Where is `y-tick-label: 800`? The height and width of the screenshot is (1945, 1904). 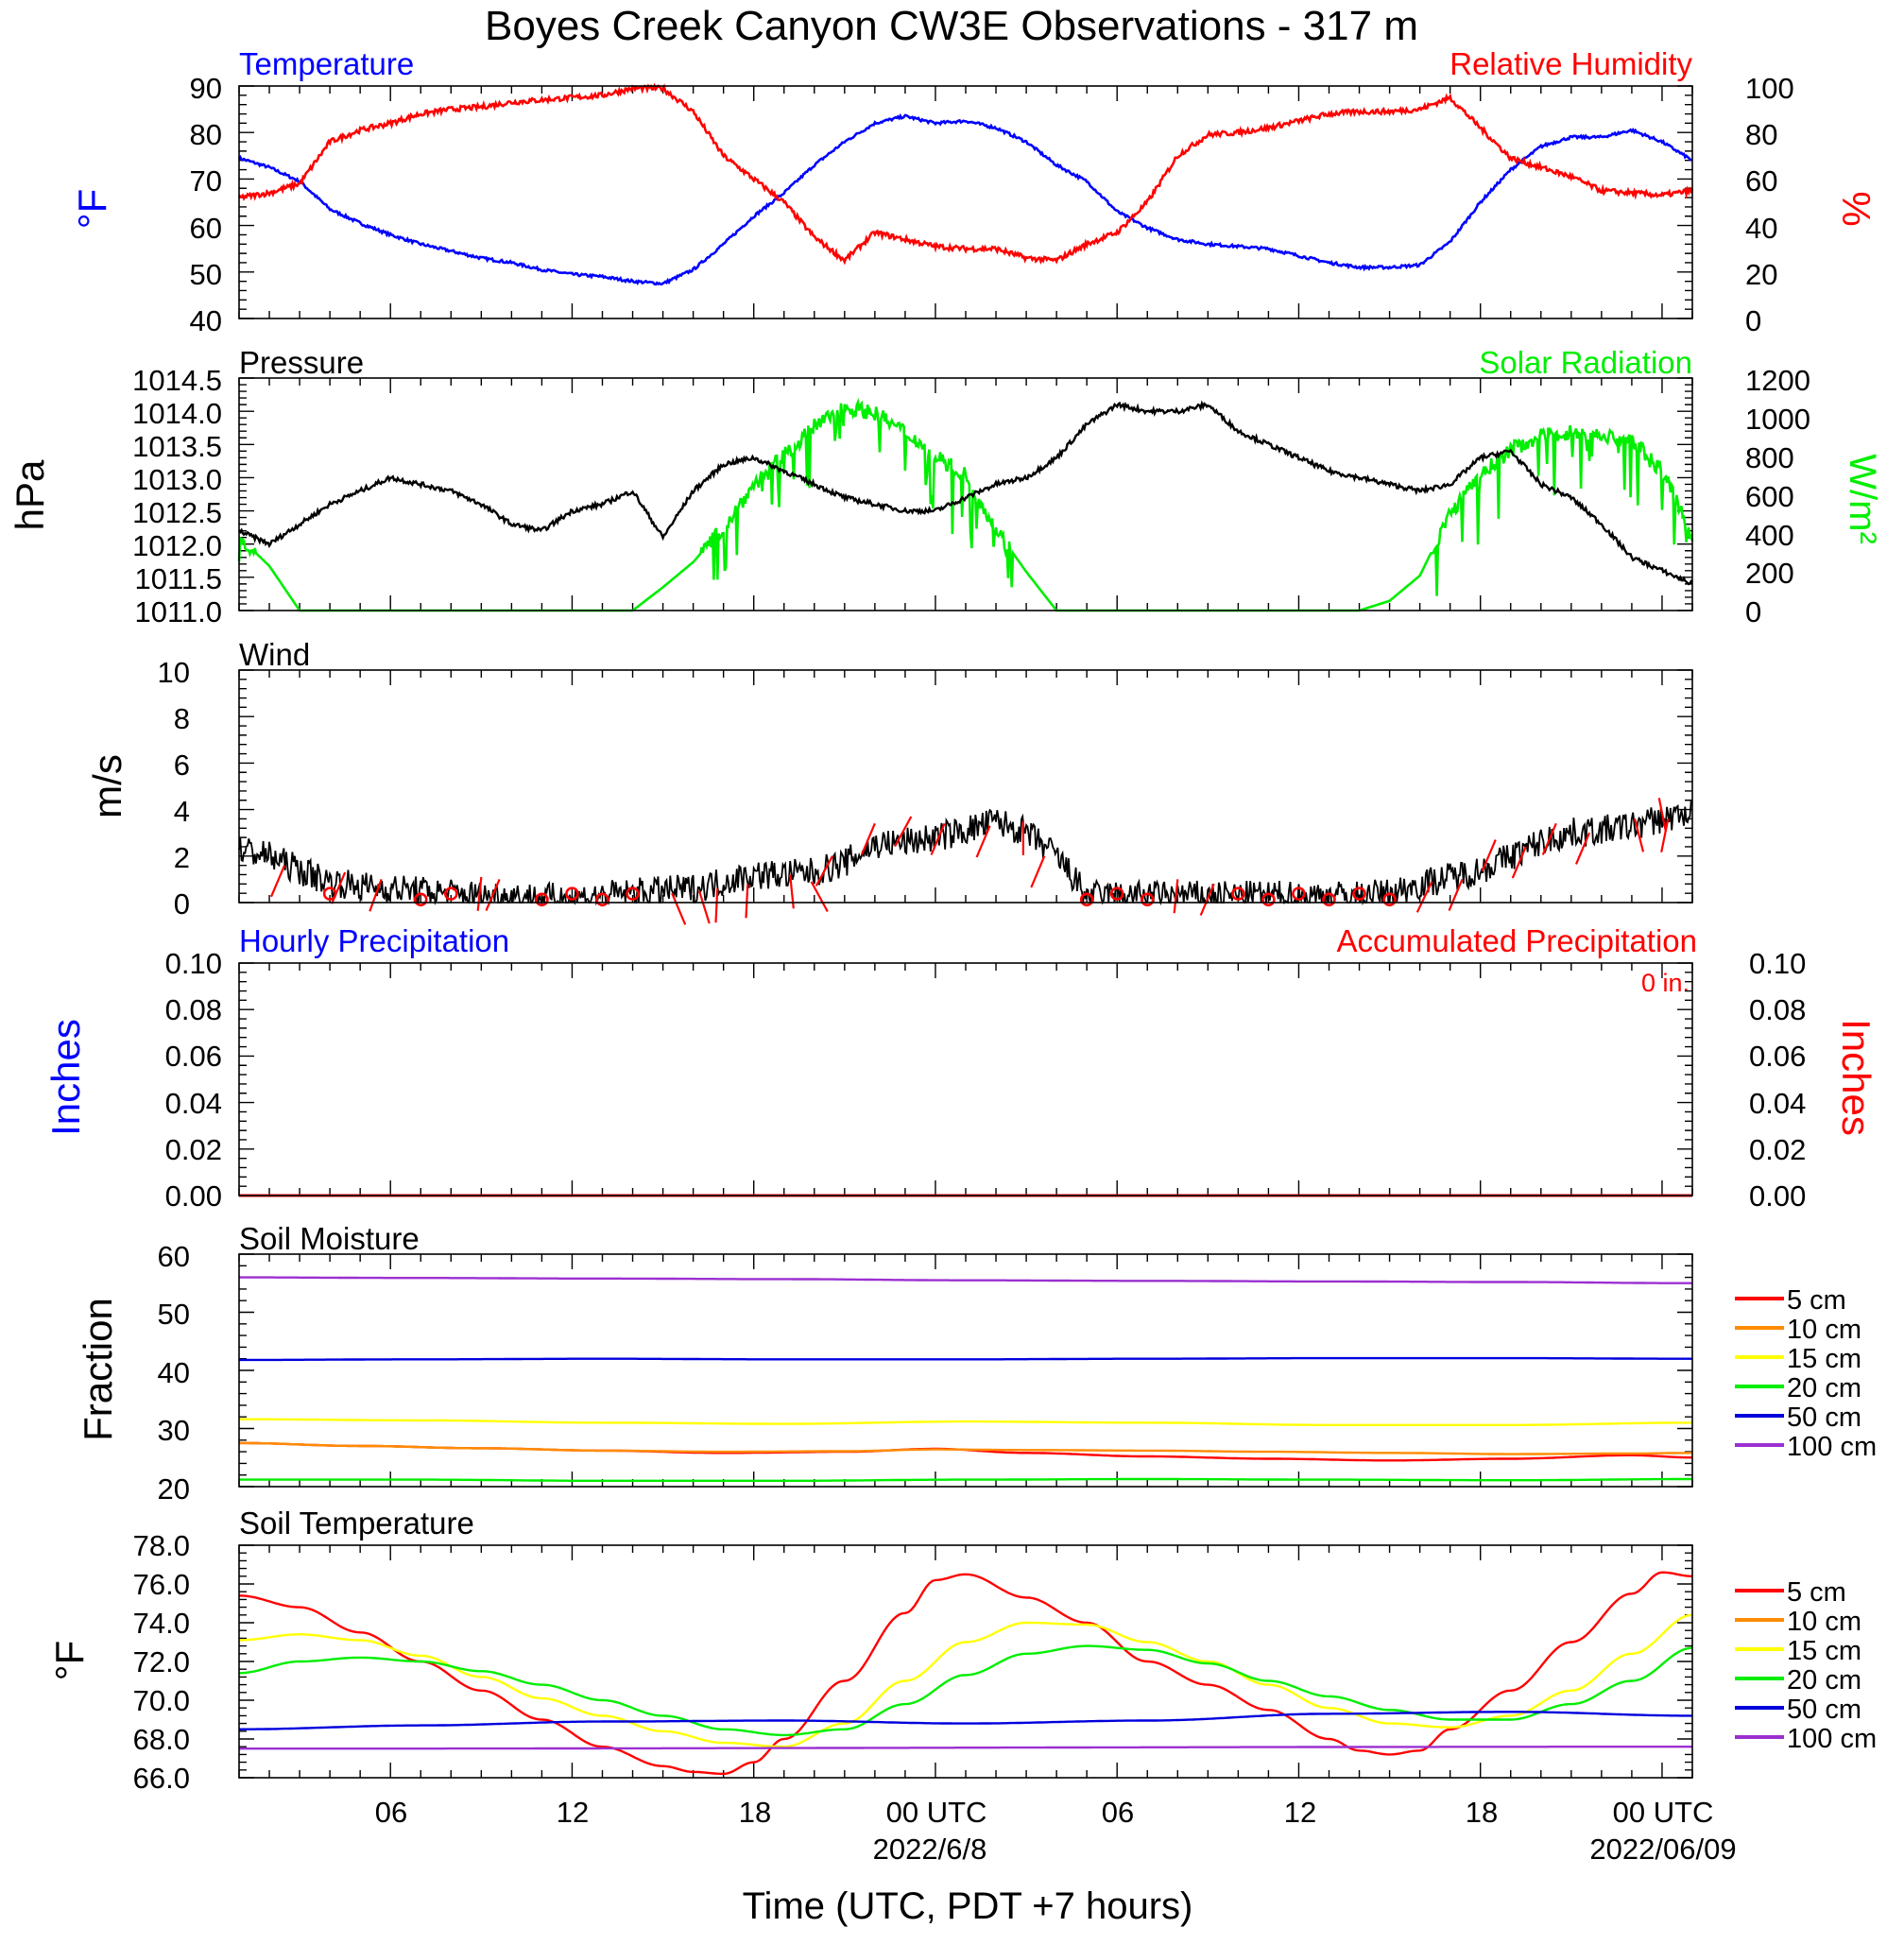
y-tick-label: 800 is located at coordinates (1770, 457).